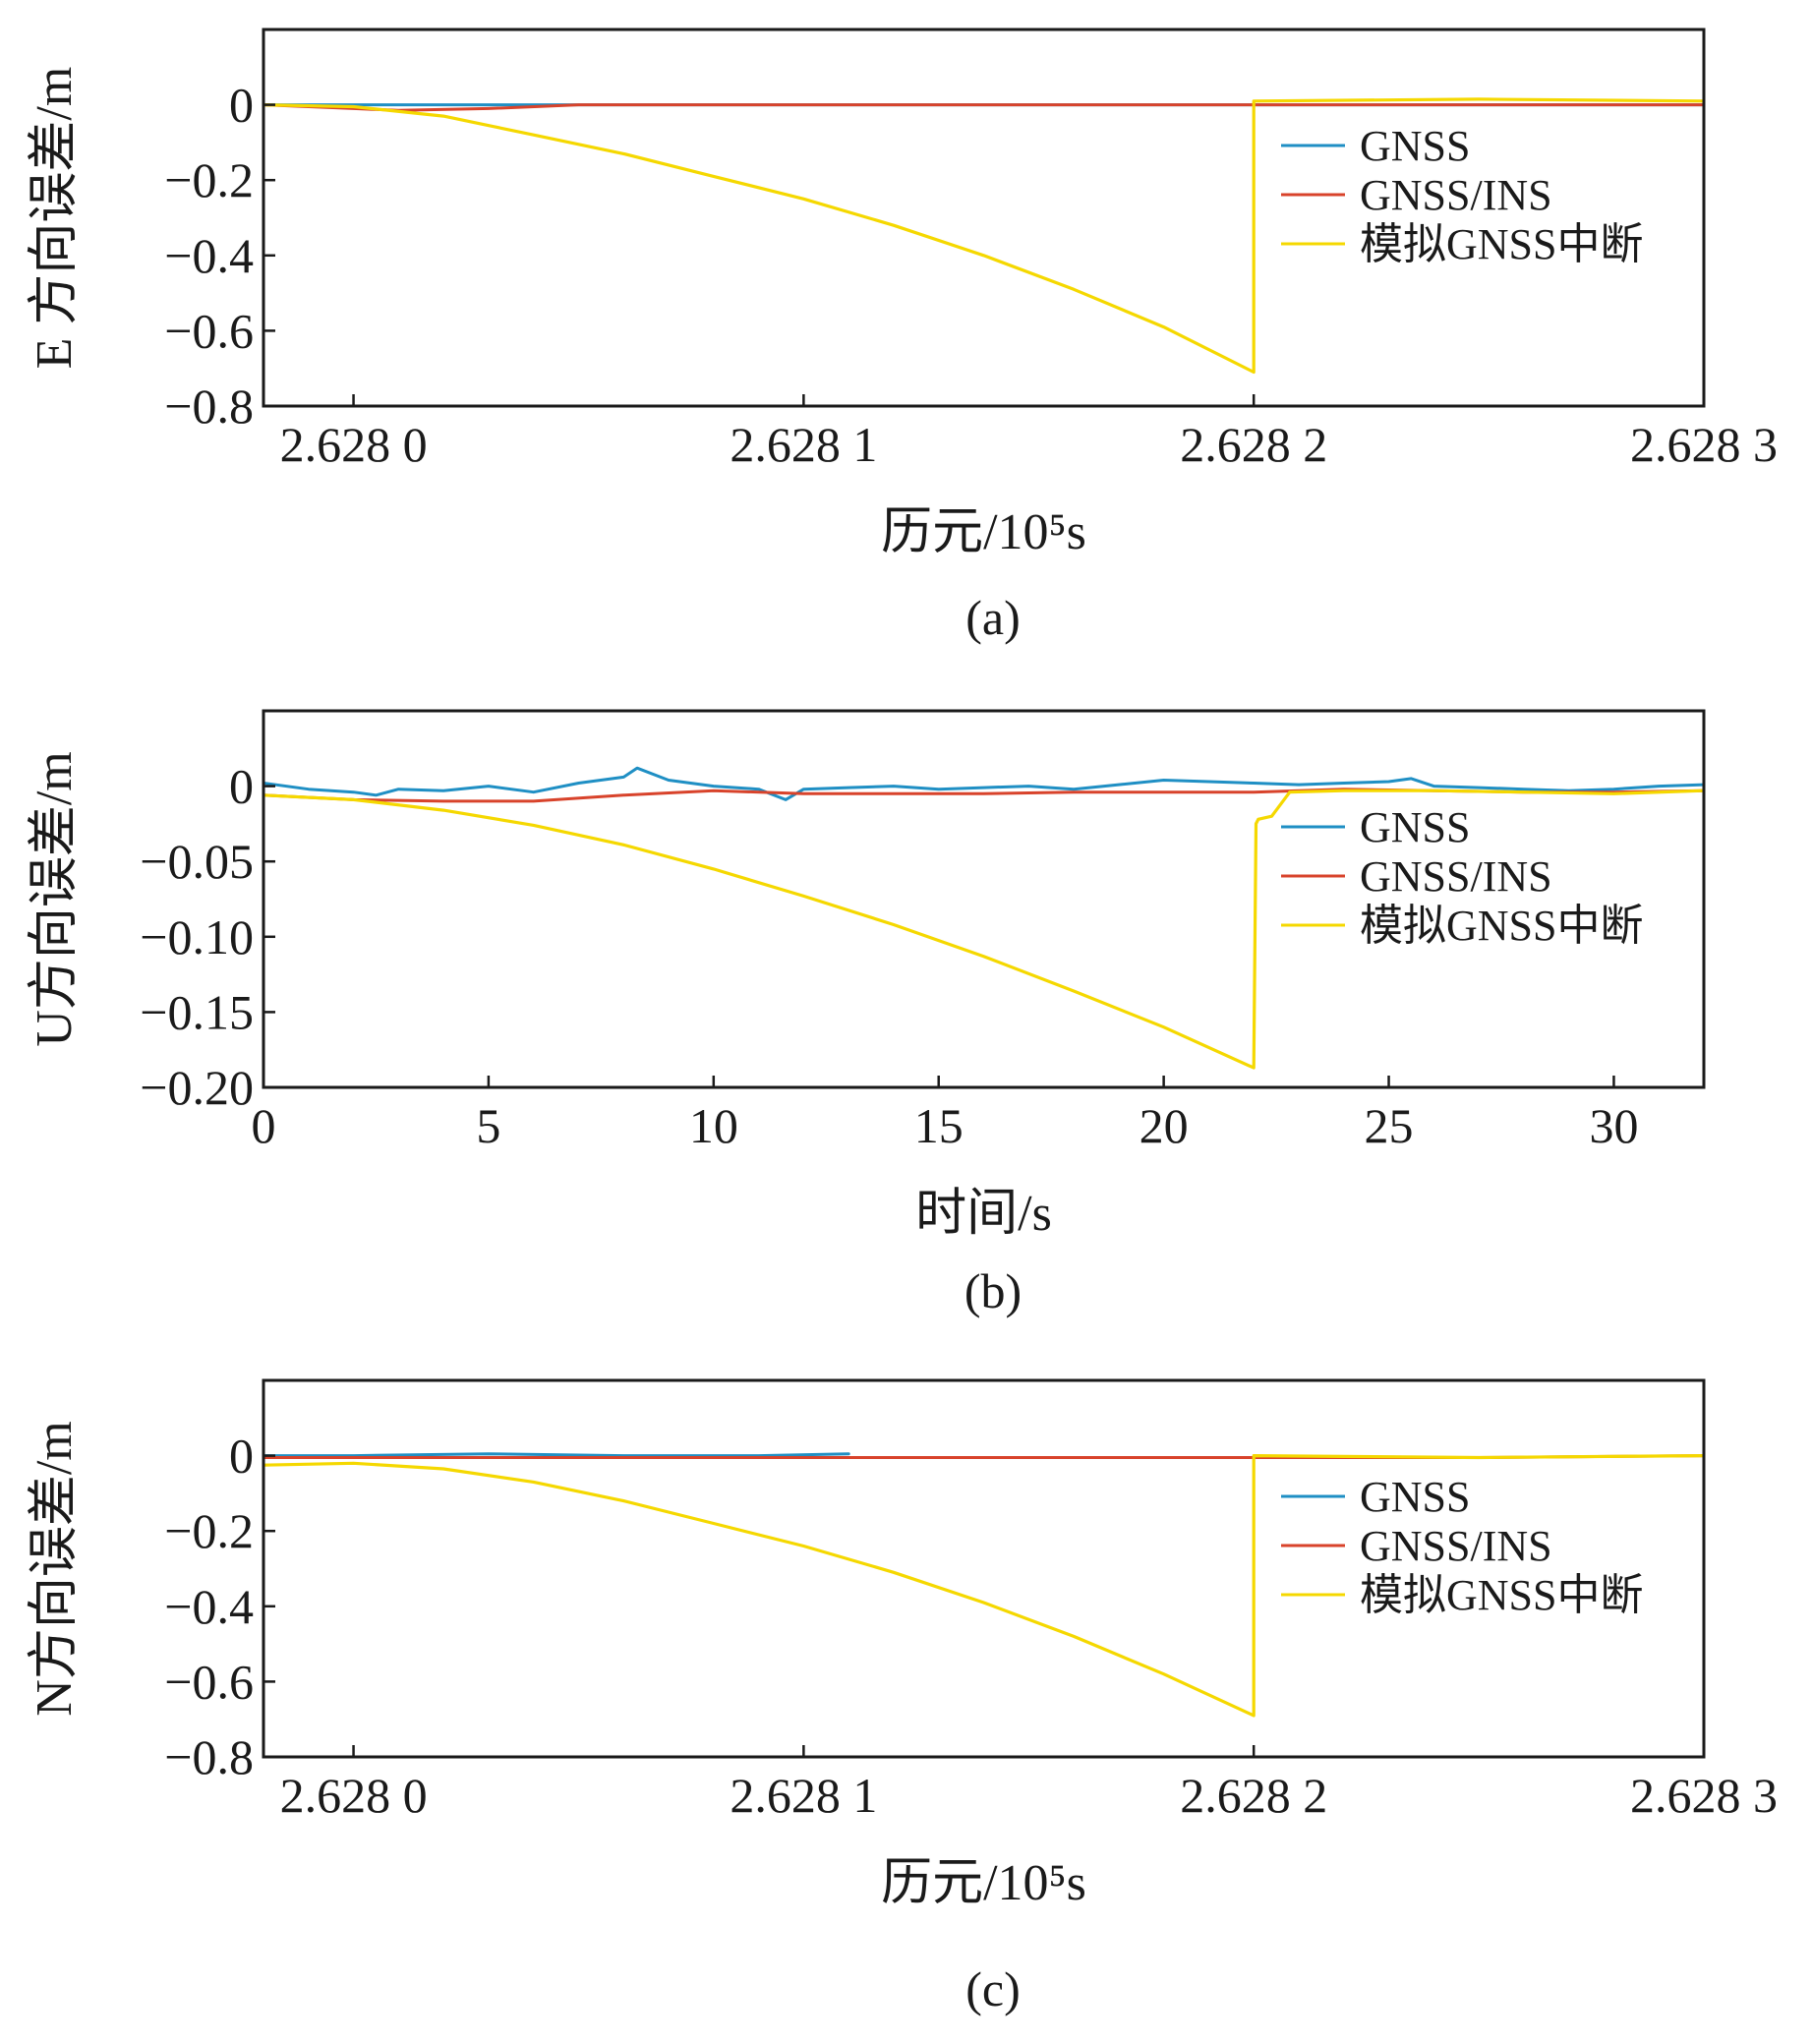 Image resolution: width=1812 pixels, height=2044 pixels. I want to click on y-tick-label: −0.20, so click(197, 1087).